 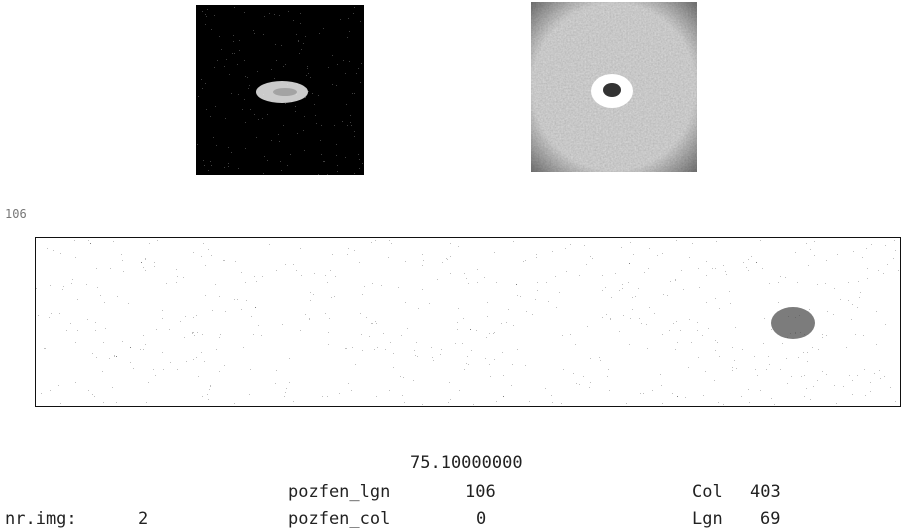 What do you see at coordinates (285, 92) in the screenshot?
I see `blob-core` at bounding box center [285, 92].